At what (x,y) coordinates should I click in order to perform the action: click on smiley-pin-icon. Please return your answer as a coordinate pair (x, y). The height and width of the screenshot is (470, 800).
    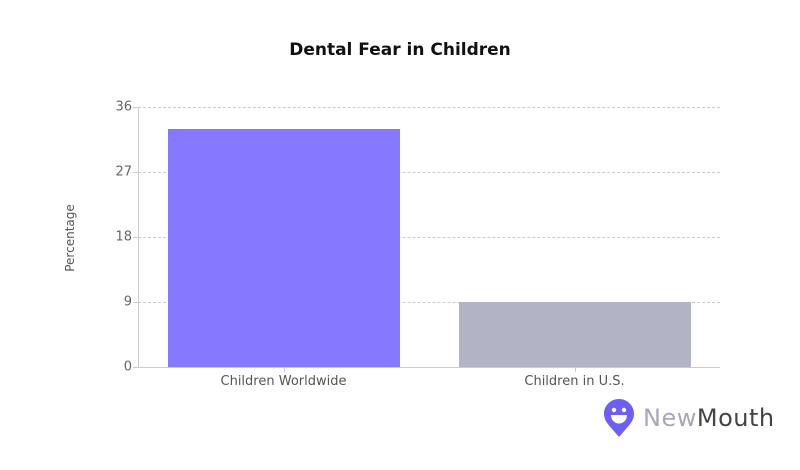
    Looking at the image, I should click on (619, 418).